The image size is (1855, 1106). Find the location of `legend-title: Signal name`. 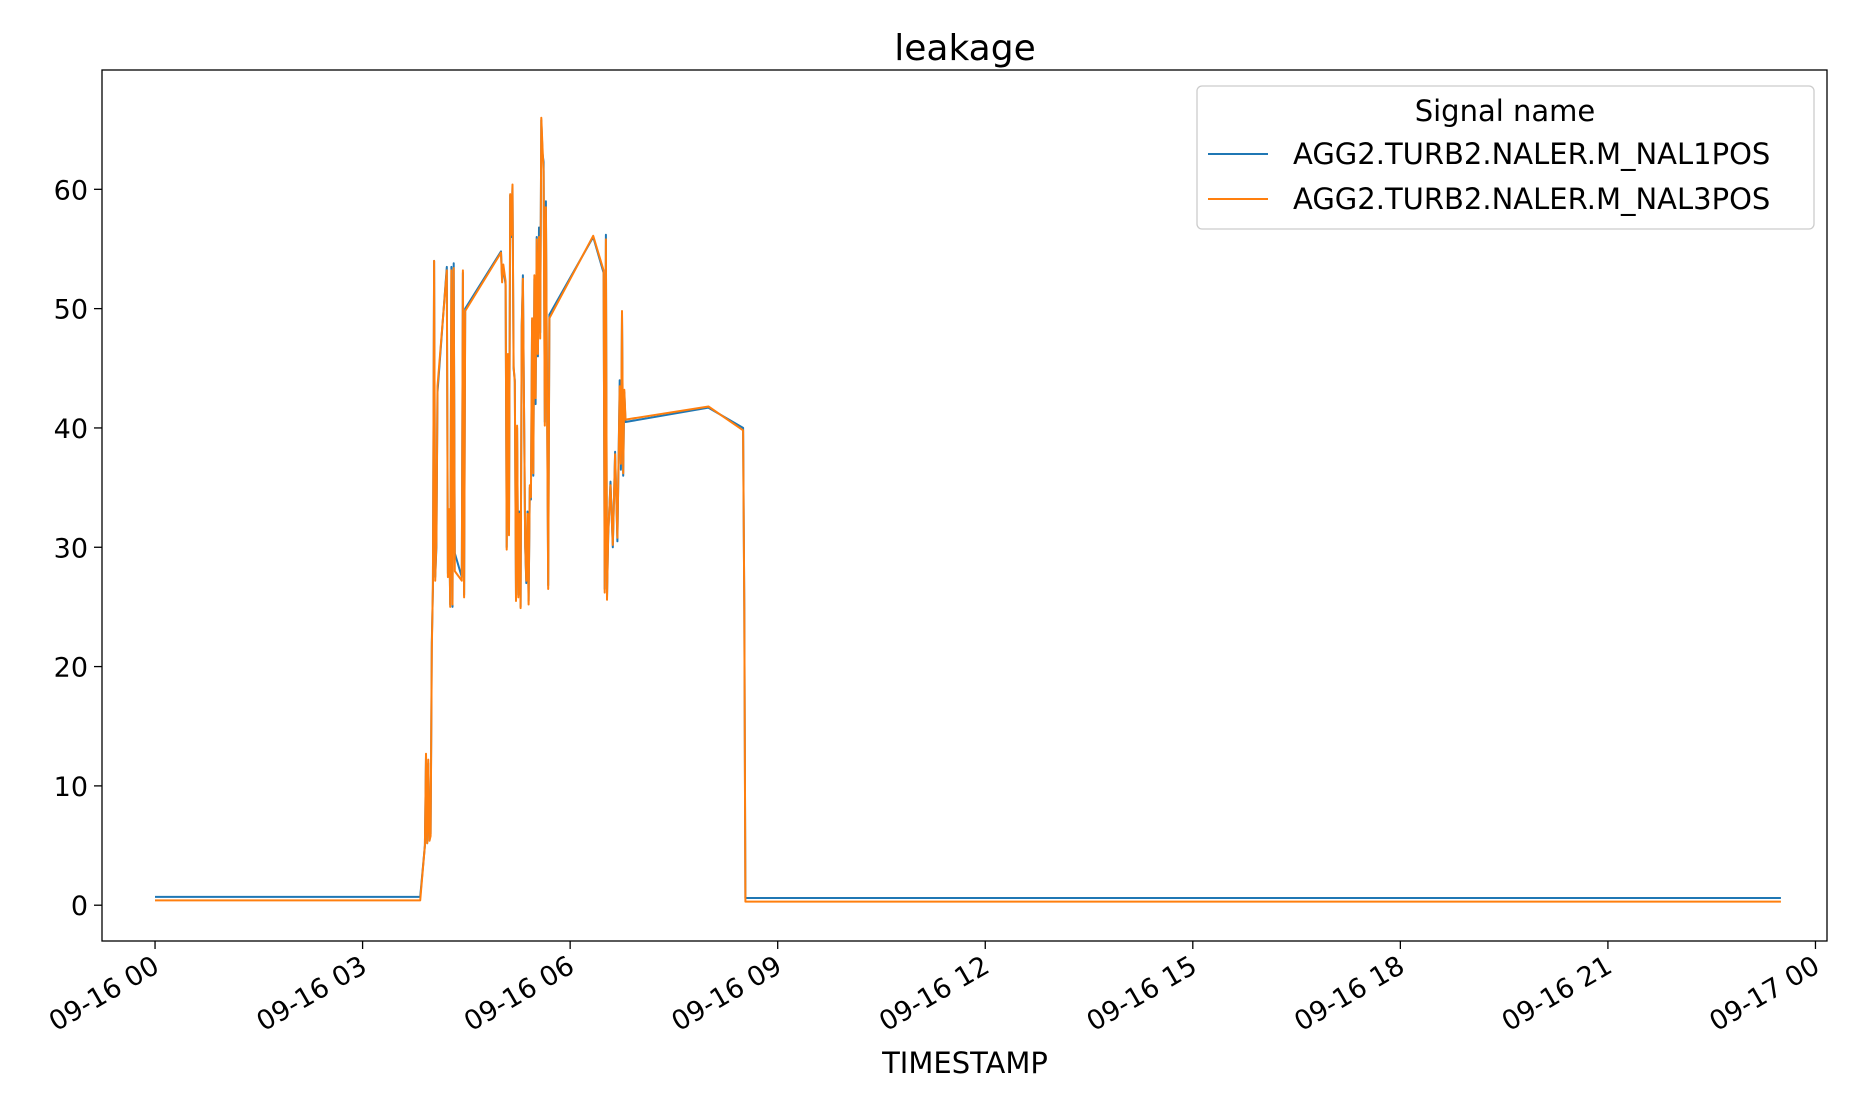

legend-title: Signal name is located at coordinates (1505, 111).